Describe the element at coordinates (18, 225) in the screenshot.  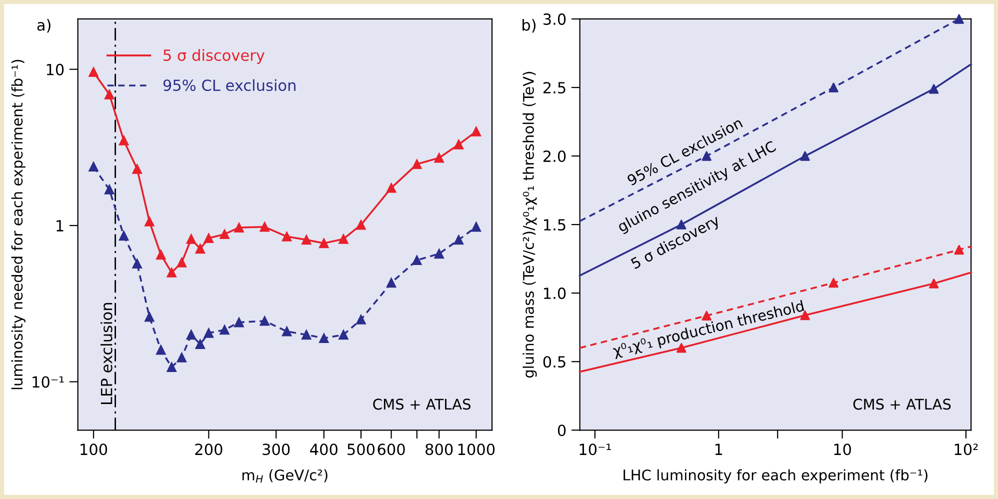
I see `y-axis-title: luminosity needed for each experiment (fb⁻¹)` at that location.